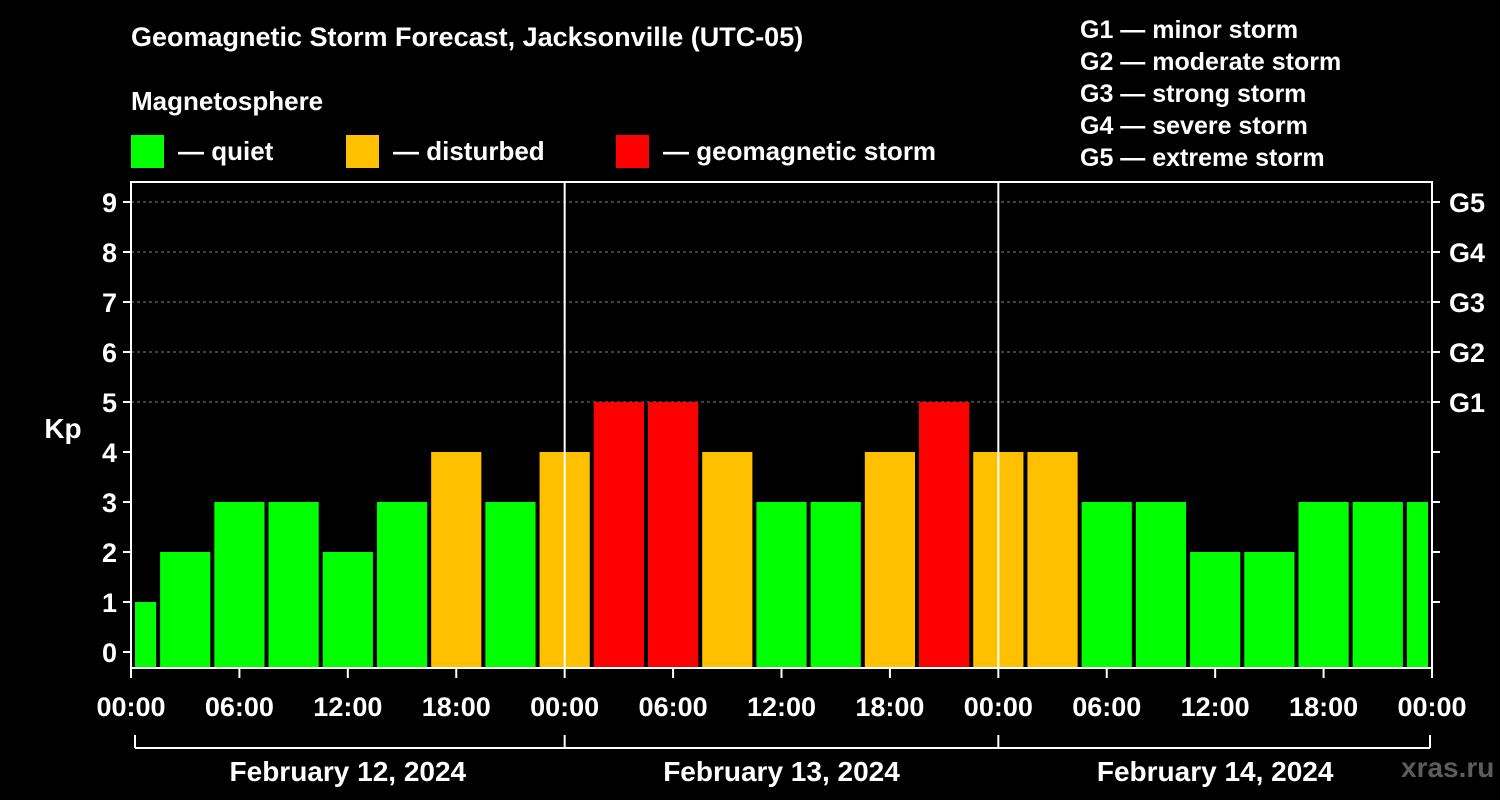 The height and width of the screenshot is (800, 1500). I want to click on legend-item-storm: — geomagnetic storm, so click(776, 151).